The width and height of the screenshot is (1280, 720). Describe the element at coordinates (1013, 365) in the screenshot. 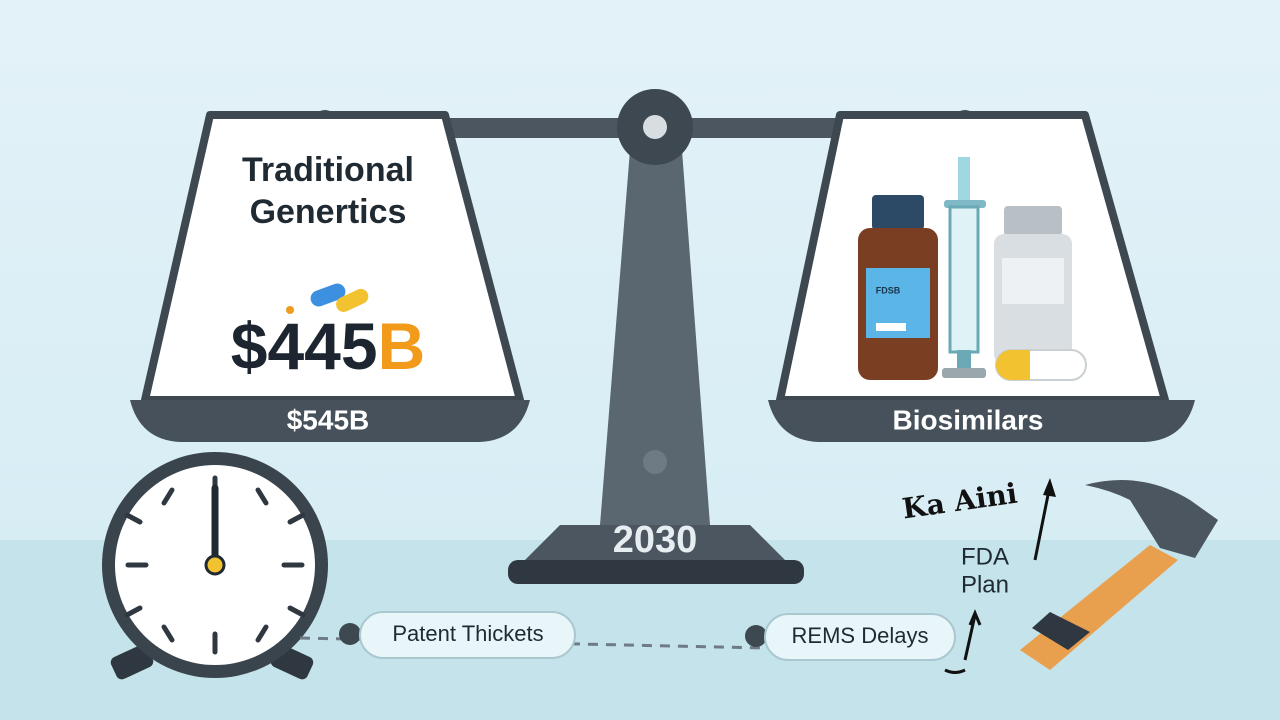

I see `capsule-half` at that location.